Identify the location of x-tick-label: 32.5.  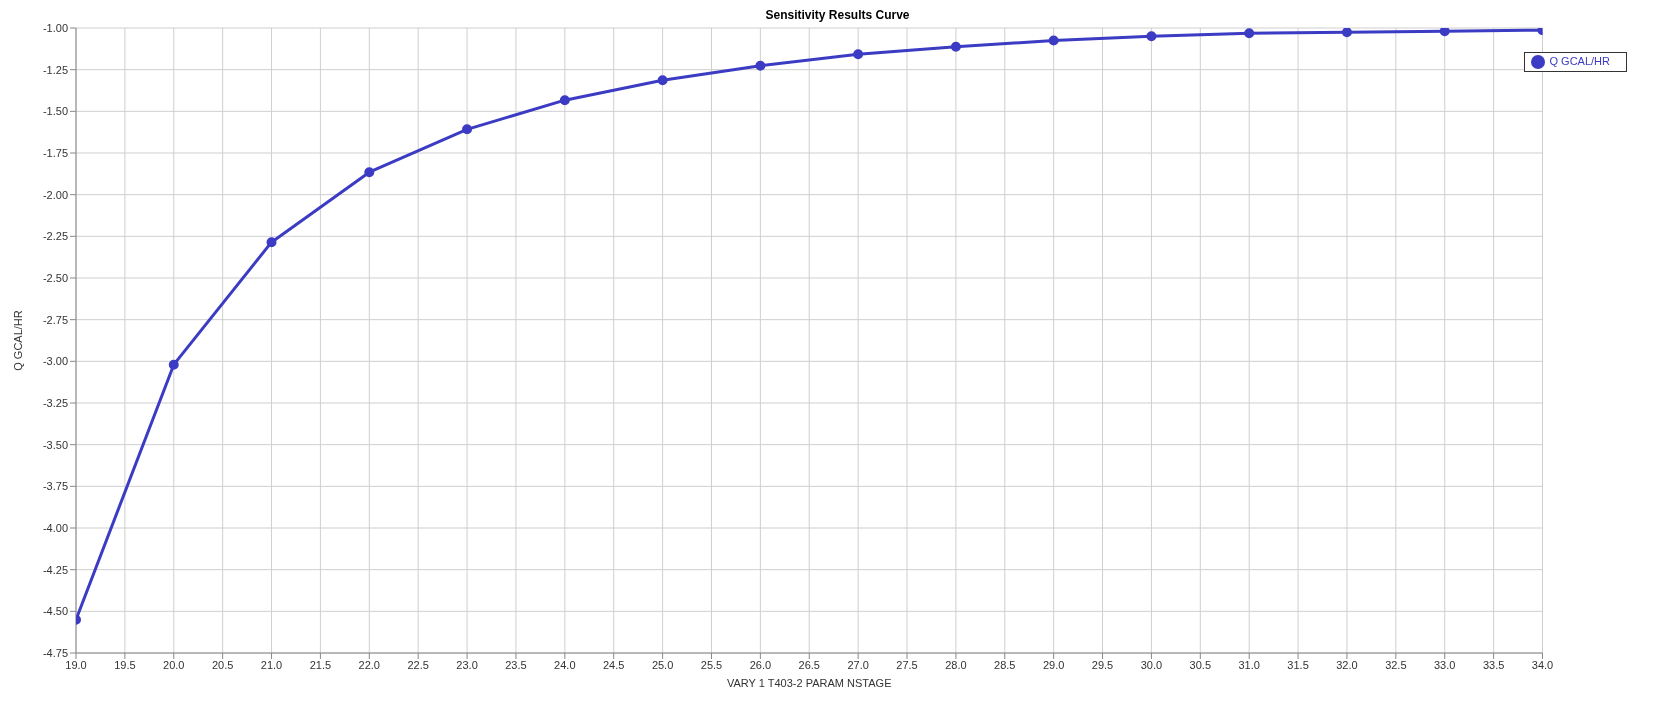
(1396, 664).